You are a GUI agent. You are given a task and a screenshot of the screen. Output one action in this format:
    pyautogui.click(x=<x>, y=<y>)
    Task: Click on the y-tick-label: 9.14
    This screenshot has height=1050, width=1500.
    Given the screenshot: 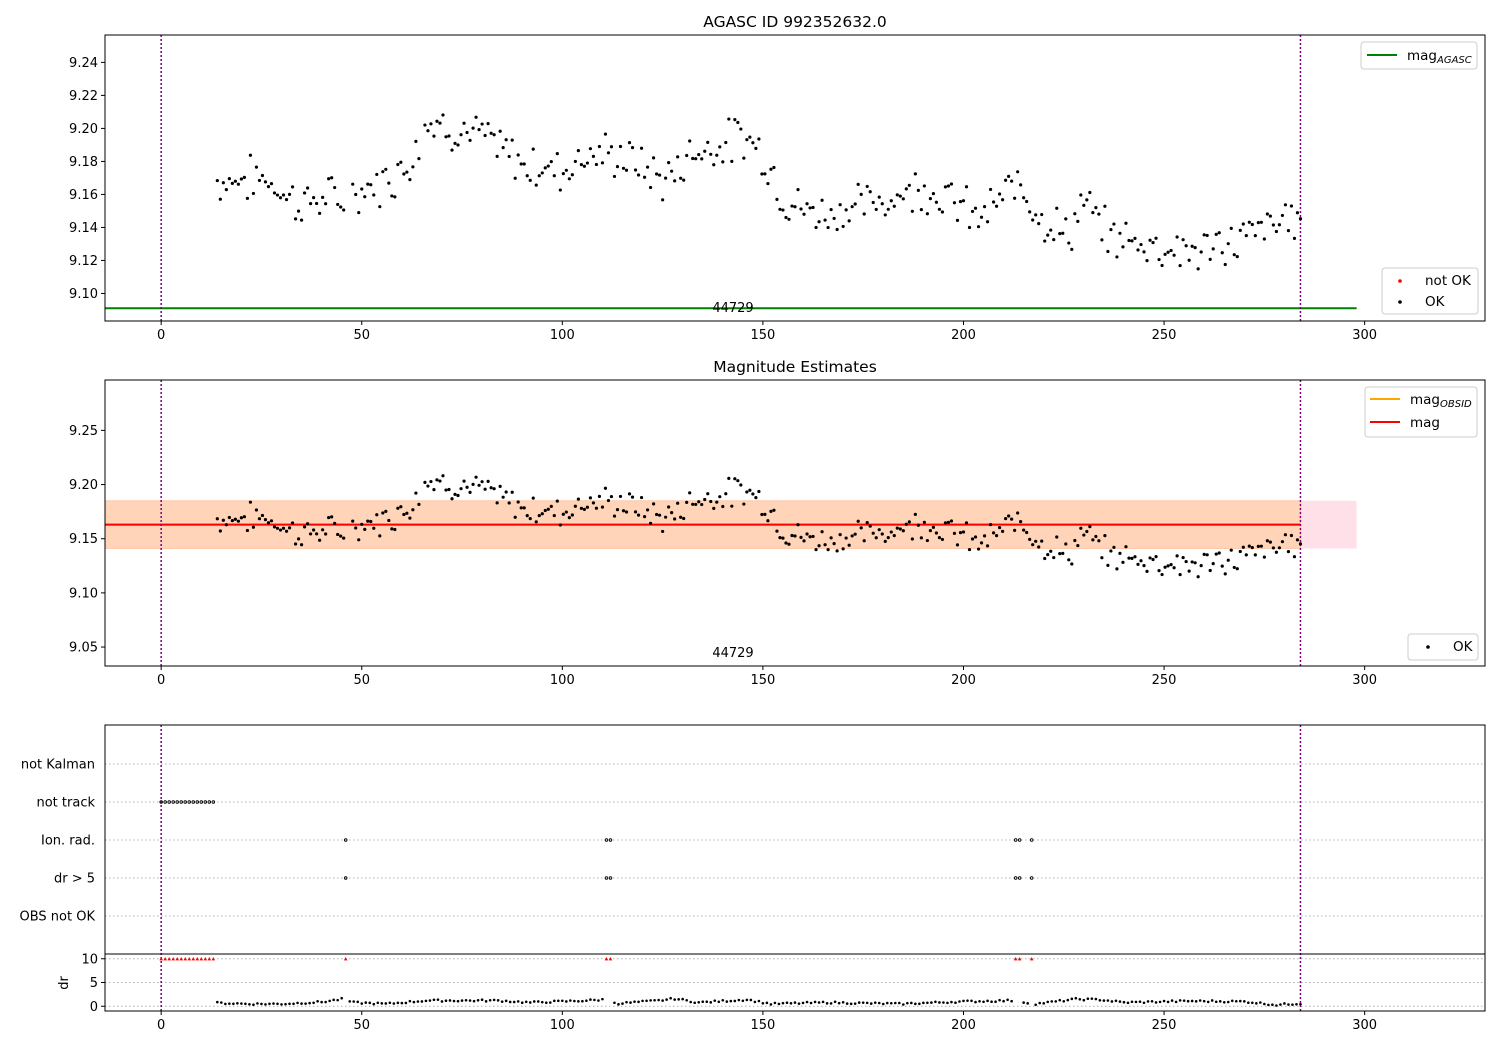 What is the action you would take?
    pyautogui.click(x=83, y=228)
    